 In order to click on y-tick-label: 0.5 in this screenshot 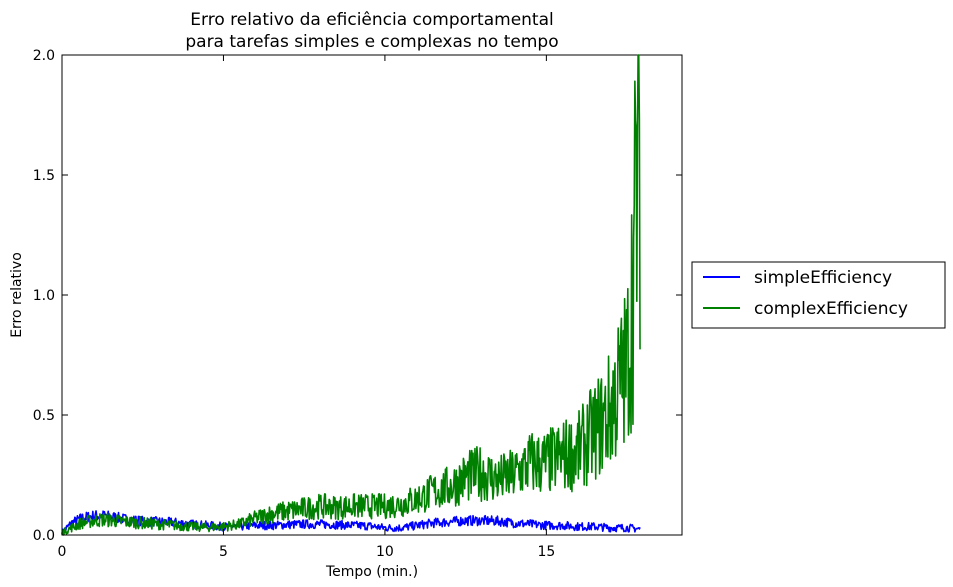, I will do `click(44, 416)`.